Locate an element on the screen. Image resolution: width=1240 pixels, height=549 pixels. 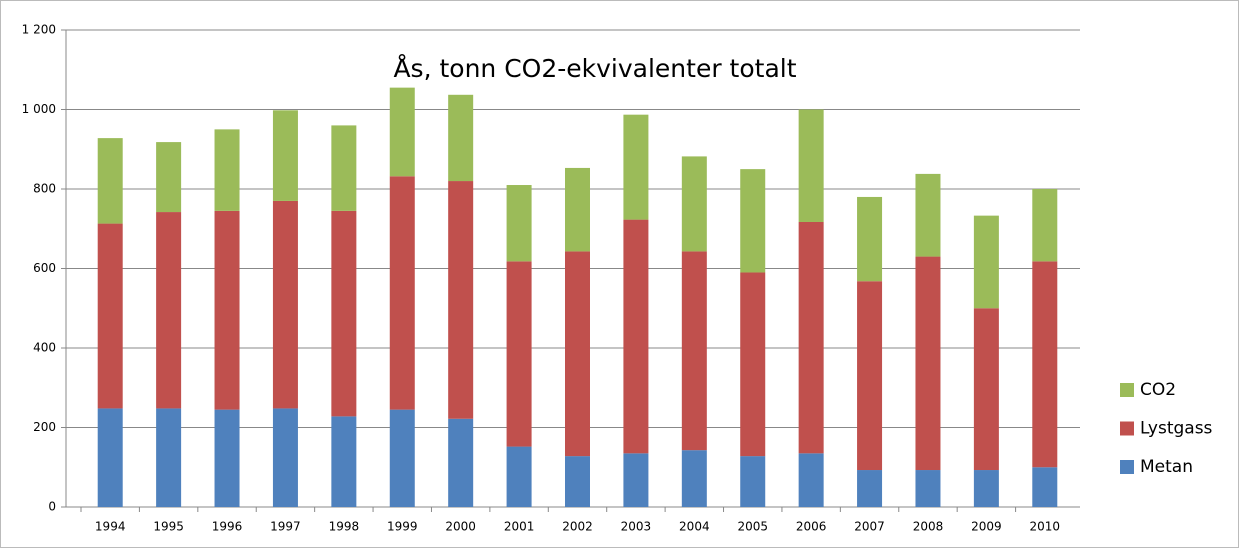
x-tick-label: 1996 is located at coordinates (227, 527).